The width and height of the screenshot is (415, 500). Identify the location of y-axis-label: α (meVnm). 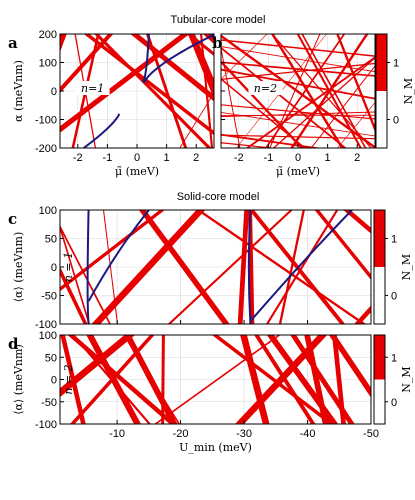
(18, 91).